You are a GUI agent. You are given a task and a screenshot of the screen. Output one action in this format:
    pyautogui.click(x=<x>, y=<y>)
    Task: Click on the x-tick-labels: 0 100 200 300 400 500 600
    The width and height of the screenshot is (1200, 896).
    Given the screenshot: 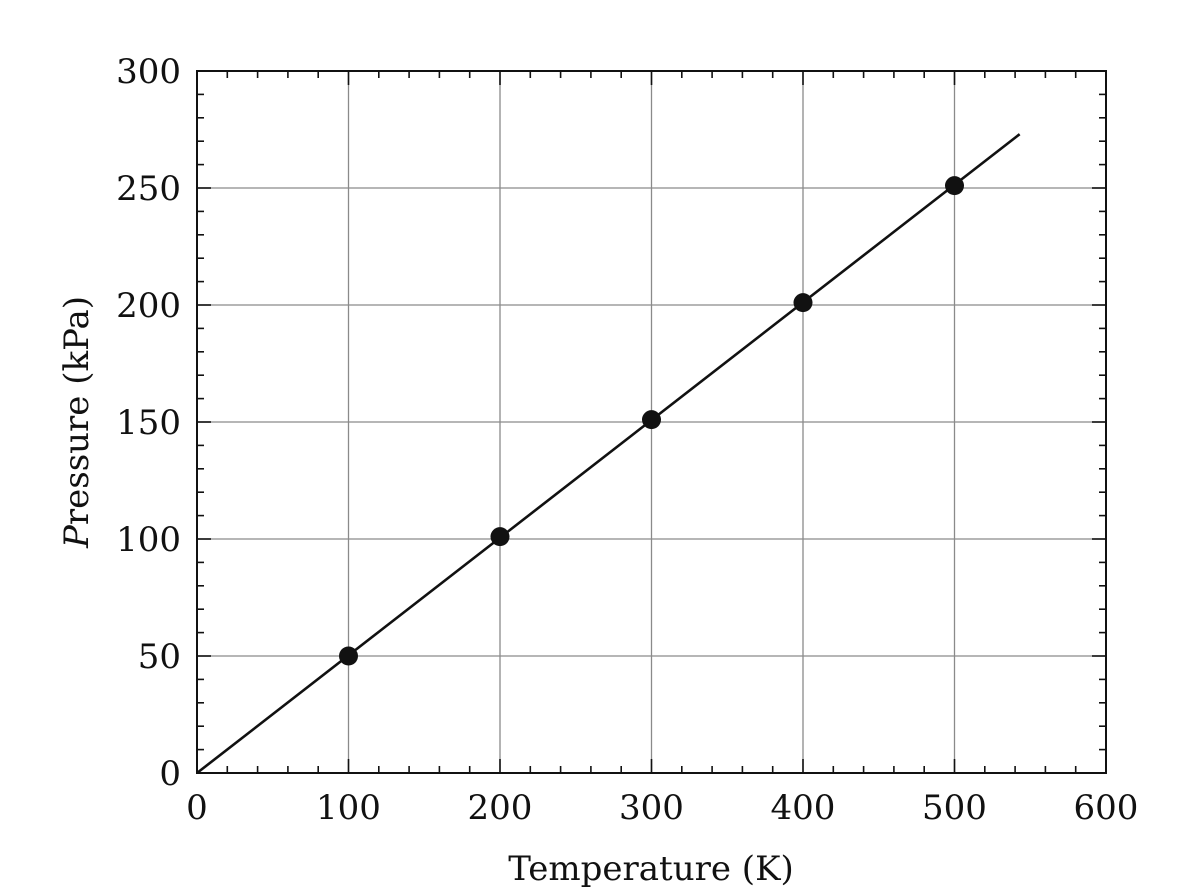 What is the action you would take?
    pyautogui.click(x=662, y=808)
    